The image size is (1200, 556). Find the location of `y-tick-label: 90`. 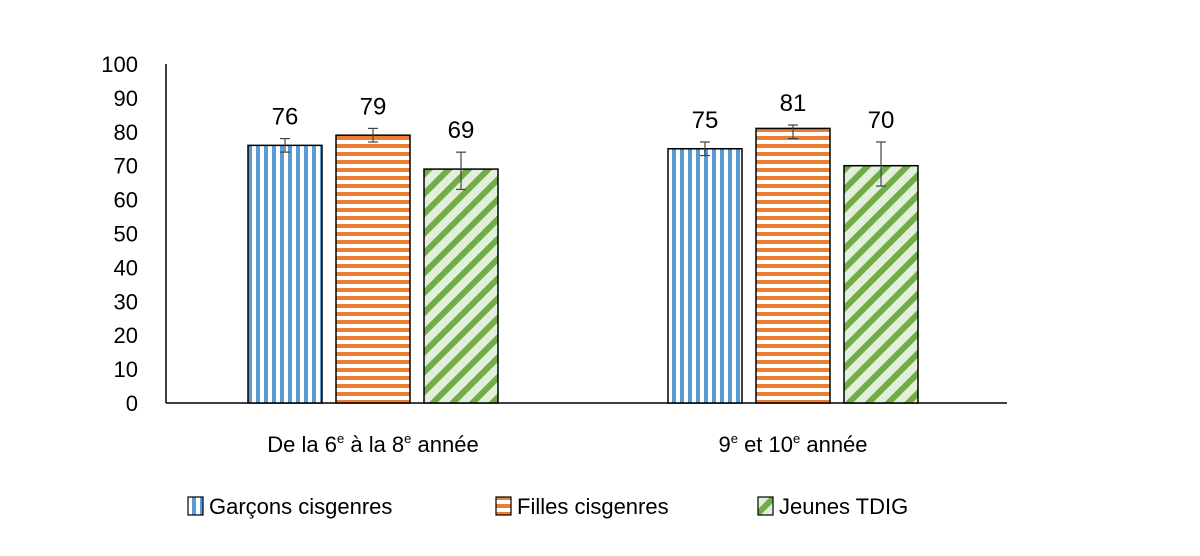

y-tick-label: 90 is located at coordinates (126, 98).